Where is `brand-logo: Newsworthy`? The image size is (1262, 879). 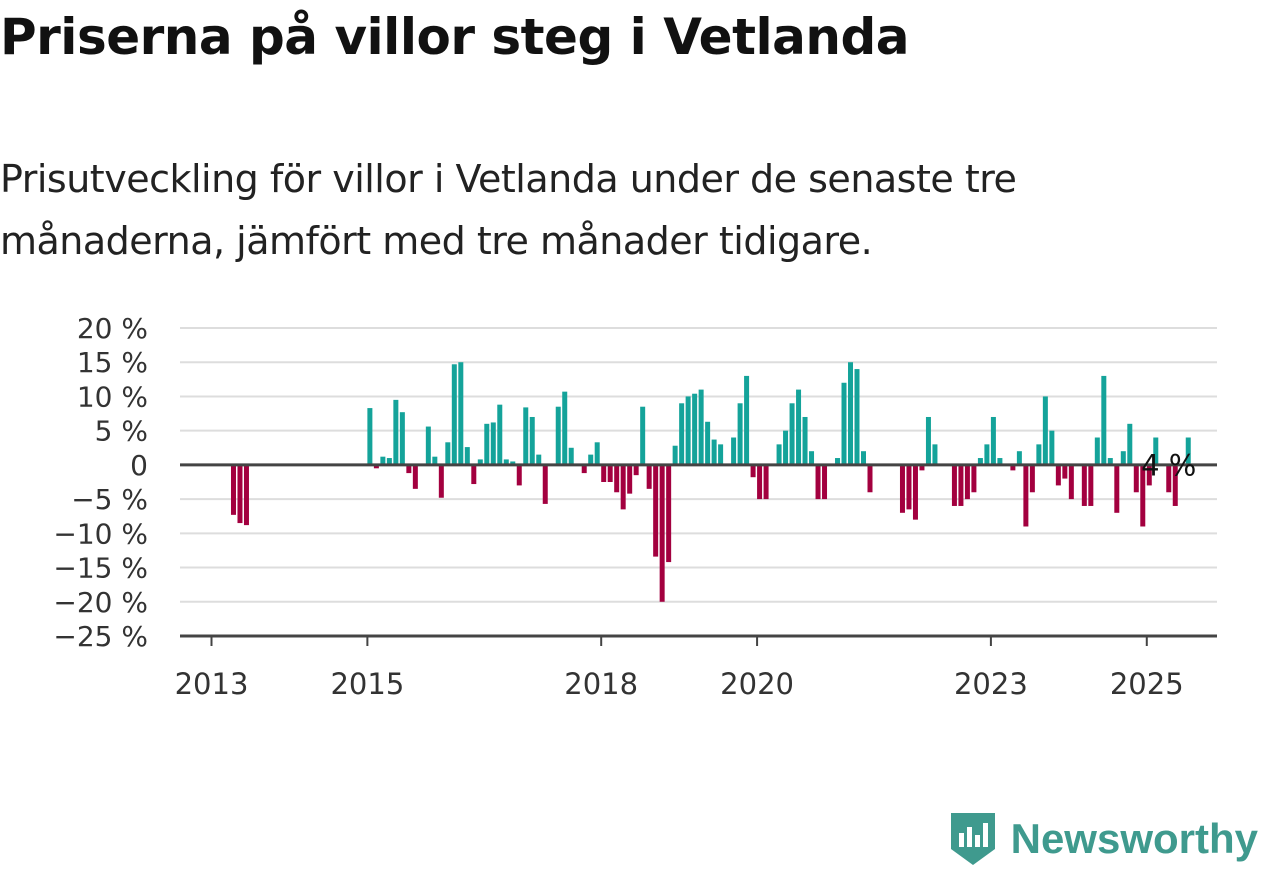 brand-logo: Newsworthy is located at coordinates (1102, 839).